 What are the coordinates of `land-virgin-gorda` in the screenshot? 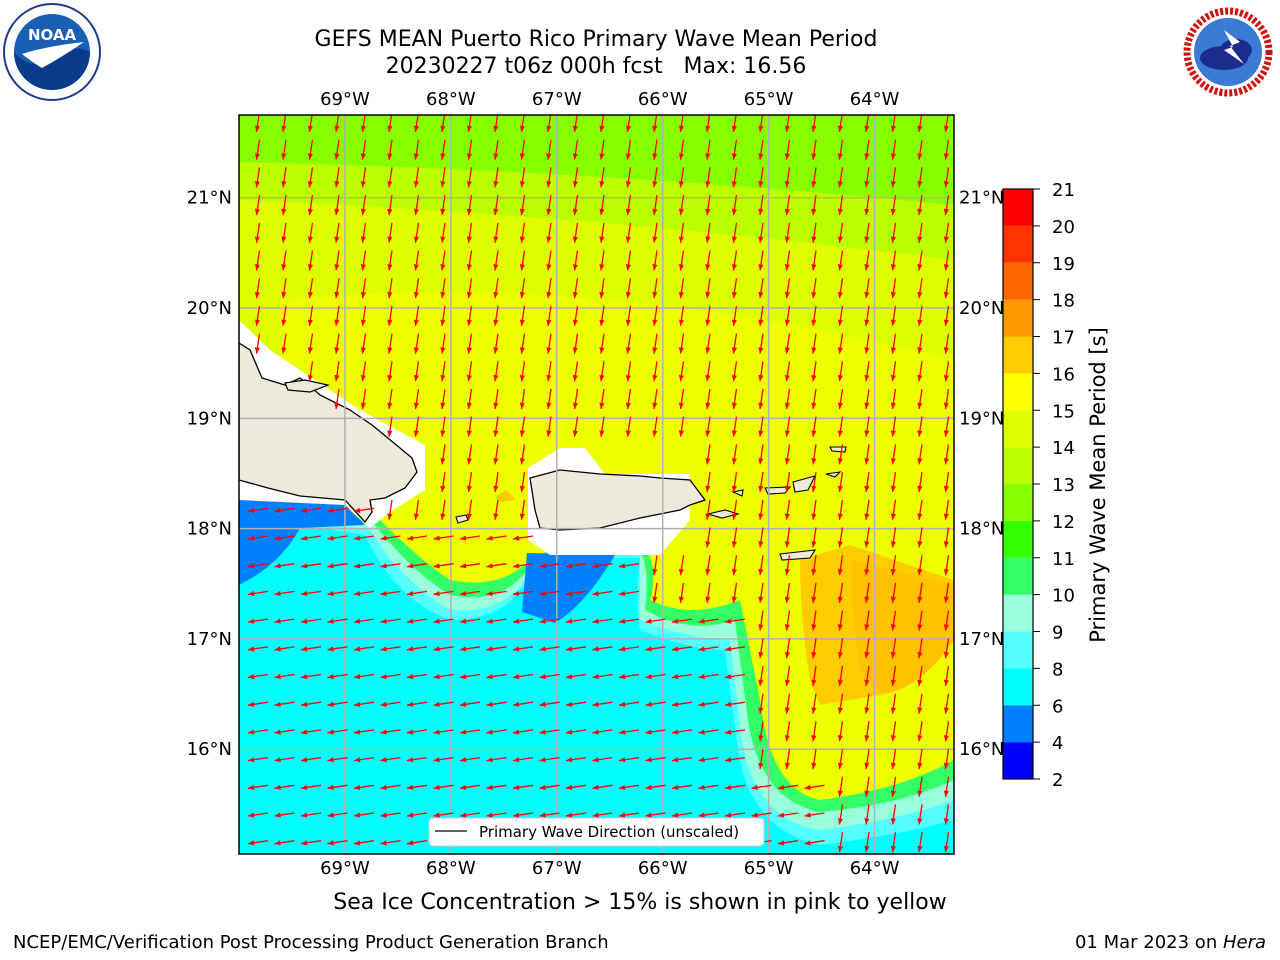 It's located at (833, 474).